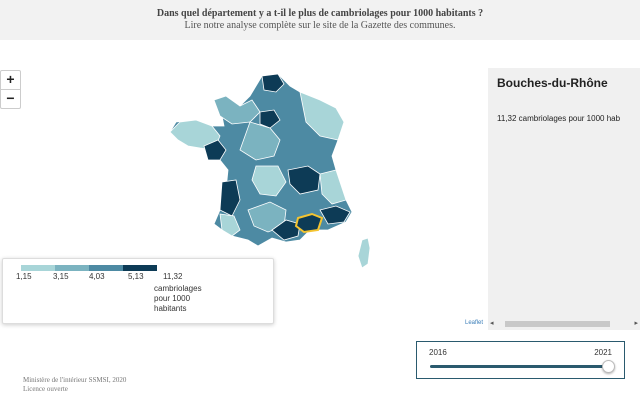 The image size is (640, 407). Describe the element at coordinates (97, 276) in the screenshot. I see `legend-tick-3: 4,03` at that location.